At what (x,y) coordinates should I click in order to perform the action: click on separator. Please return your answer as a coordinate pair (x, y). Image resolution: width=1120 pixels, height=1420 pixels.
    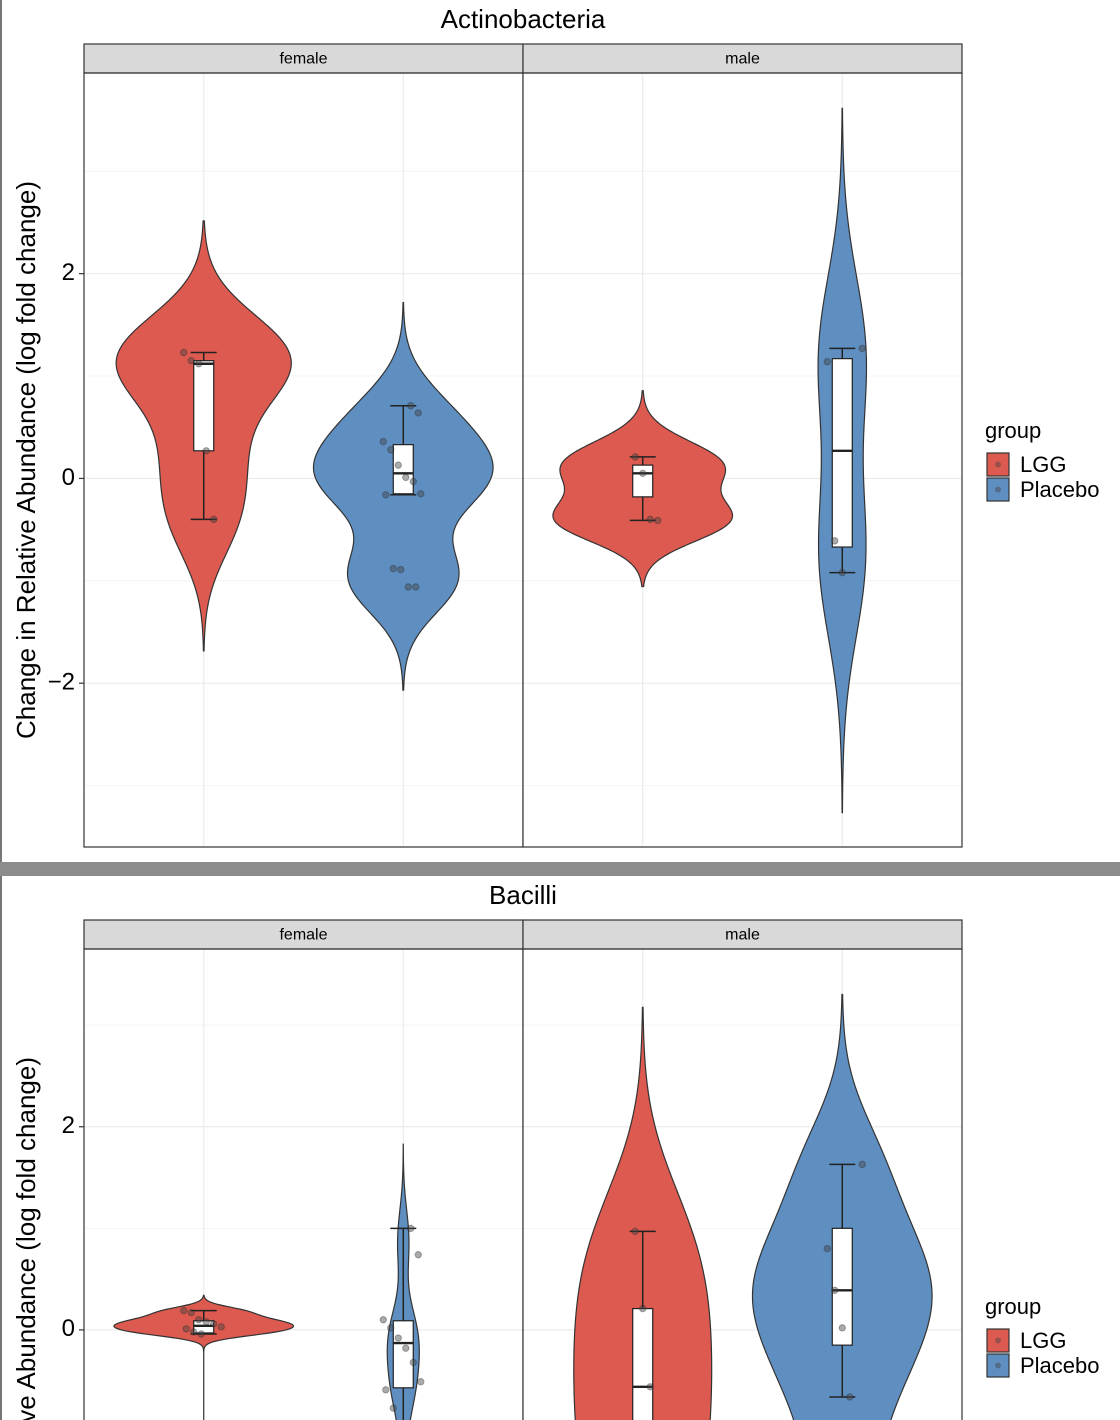
    Looking at the image, I should click on (560, 869).